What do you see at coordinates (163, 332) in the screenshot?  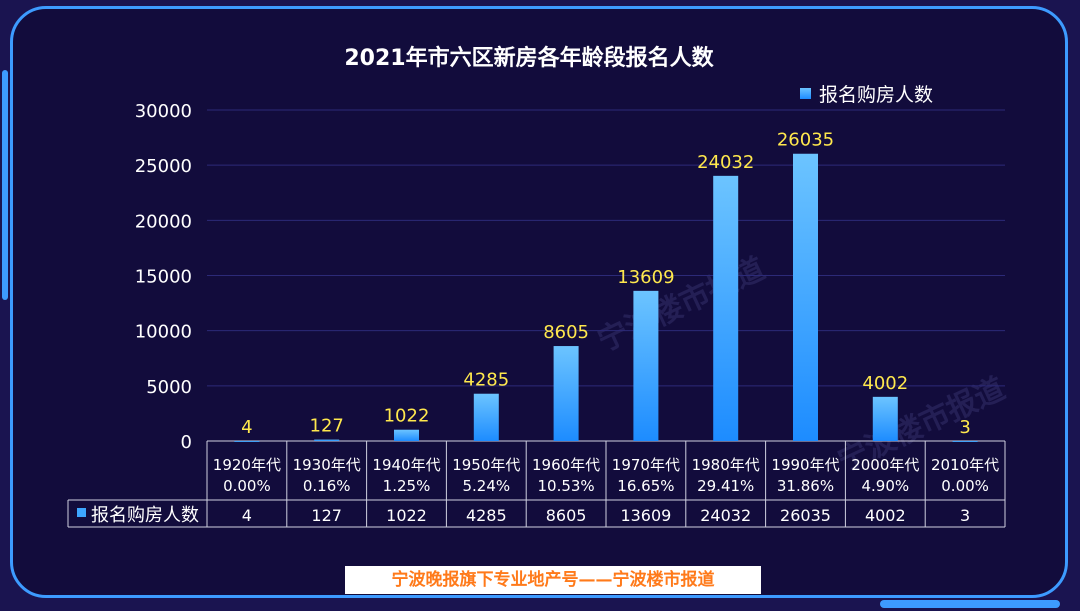 I see `y-tick-label: 10000` at bounding box center [163, 332].